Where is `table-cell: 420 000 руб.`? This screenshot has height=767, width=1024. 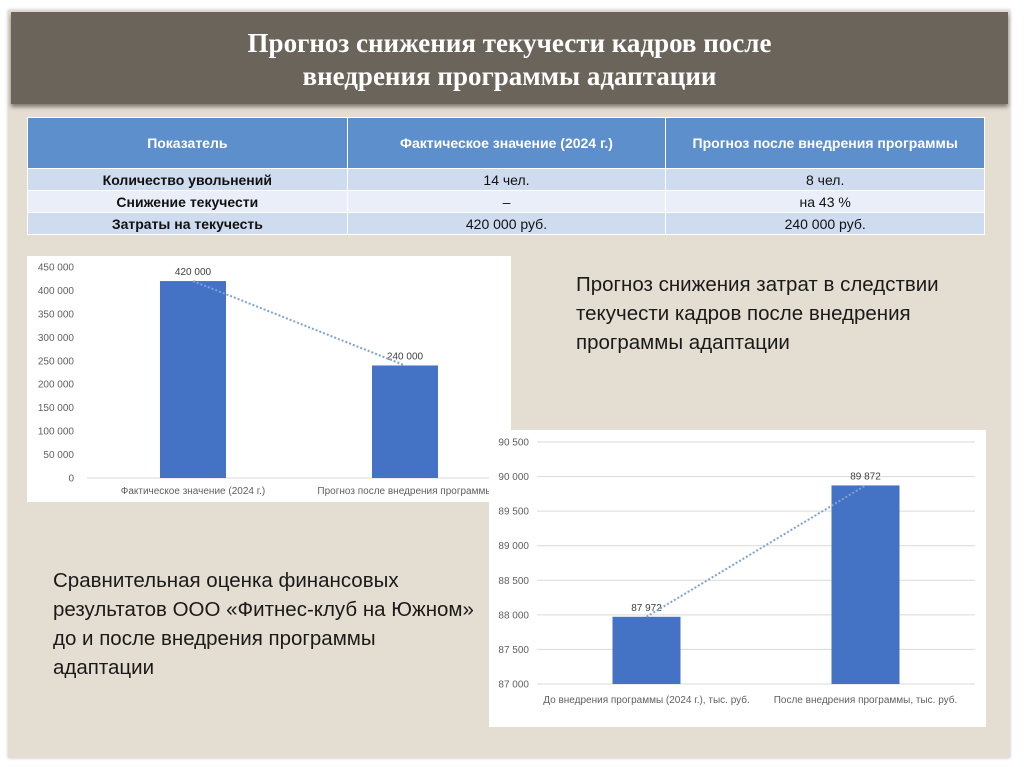 table-cell: 420 000 руб. is located at coordinates (506, 223).